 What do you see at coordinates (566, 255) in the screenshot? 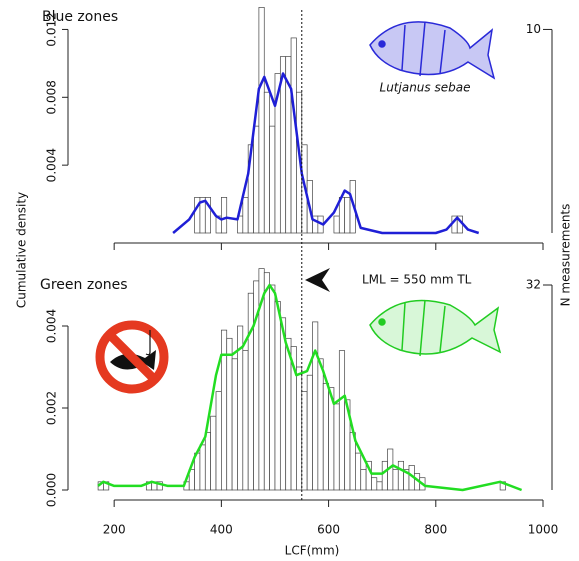
I see `y2-axis-label: N measurements` at bounding box center [566, 255].